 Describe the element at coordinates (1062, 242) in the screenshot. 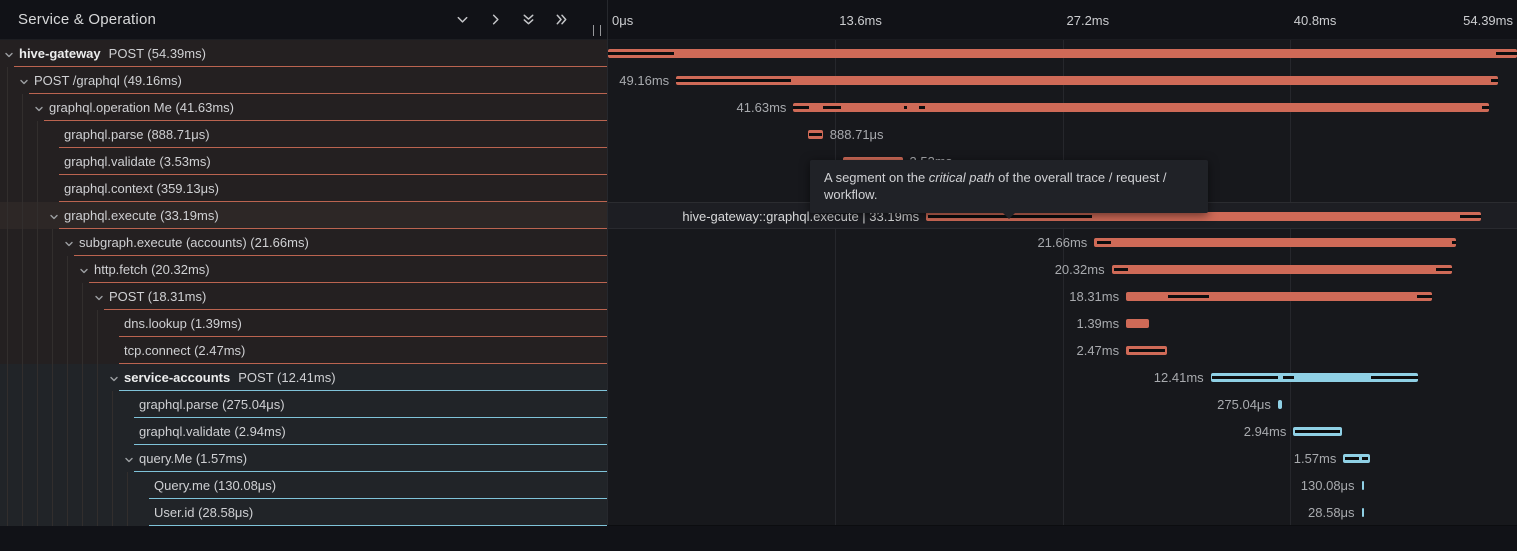

I see `span-duration-label: 21.66ms` at that location.